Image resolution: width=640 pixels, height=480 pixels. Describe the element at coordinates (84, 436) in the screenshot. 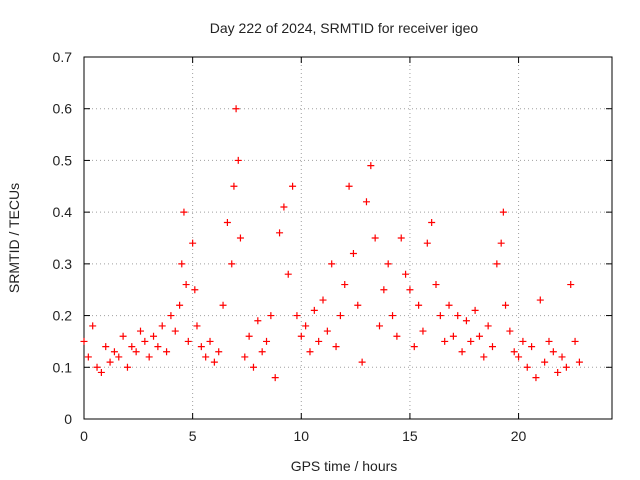

I see `x-tick-label: 0` at that location.